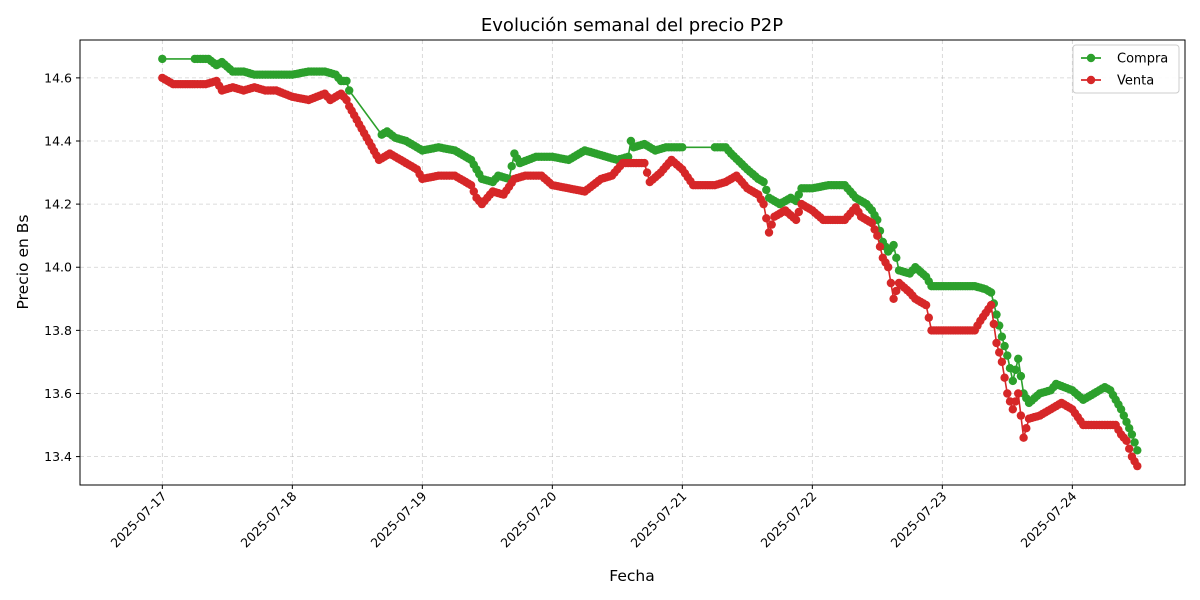  I want to click on y-axis-label: Precio en Bs, so click(23, 262).